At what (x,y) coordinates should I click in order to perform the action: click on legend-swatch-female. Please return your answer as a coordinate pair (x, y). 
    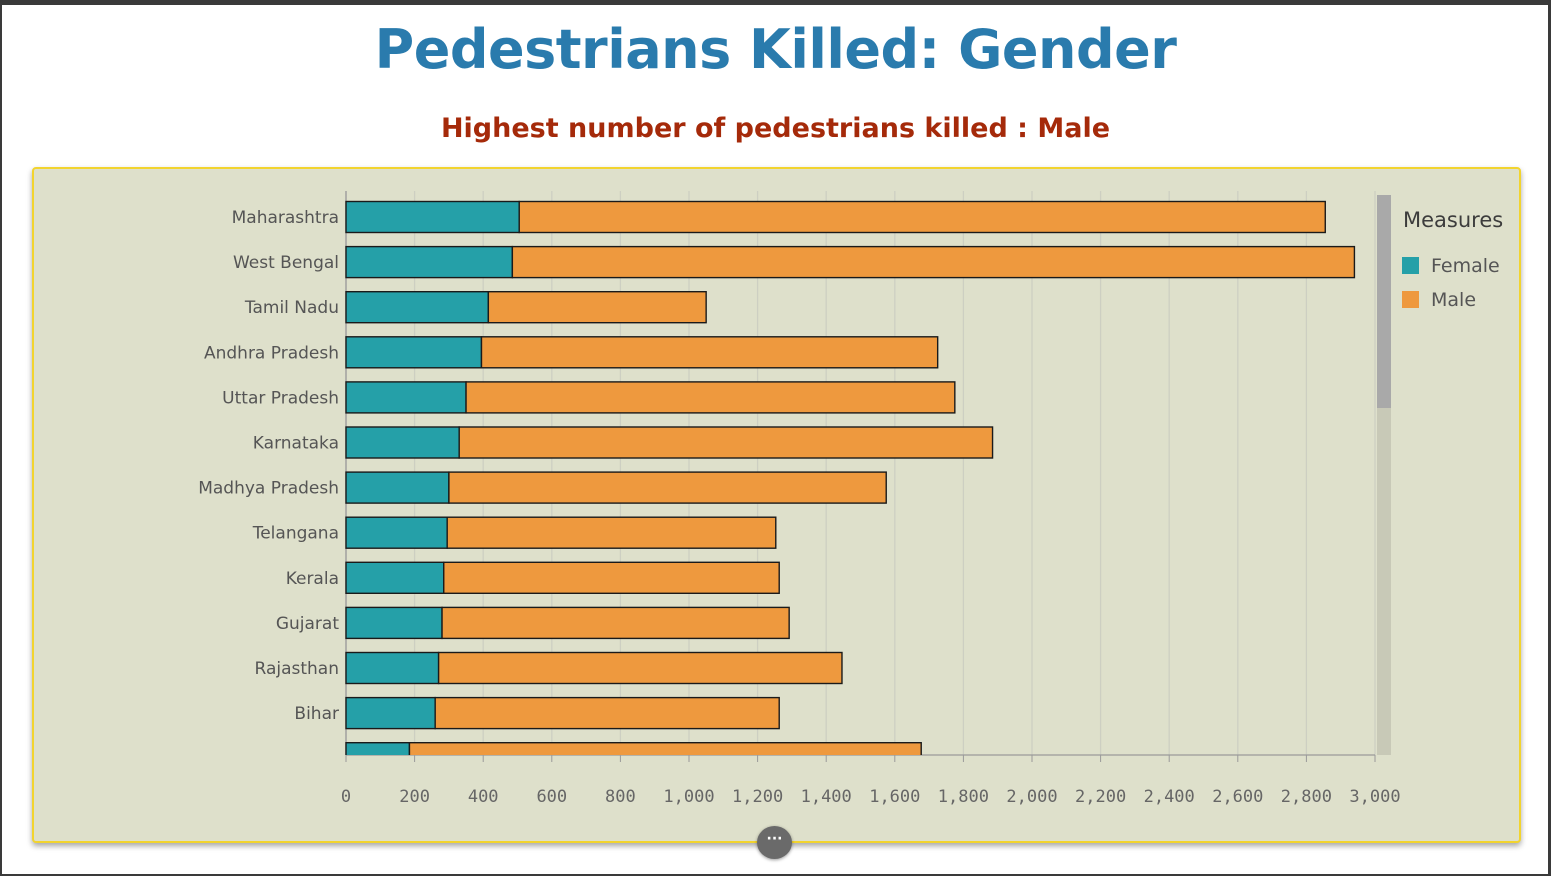
    Looking at the image, I should click on (1410, 265).